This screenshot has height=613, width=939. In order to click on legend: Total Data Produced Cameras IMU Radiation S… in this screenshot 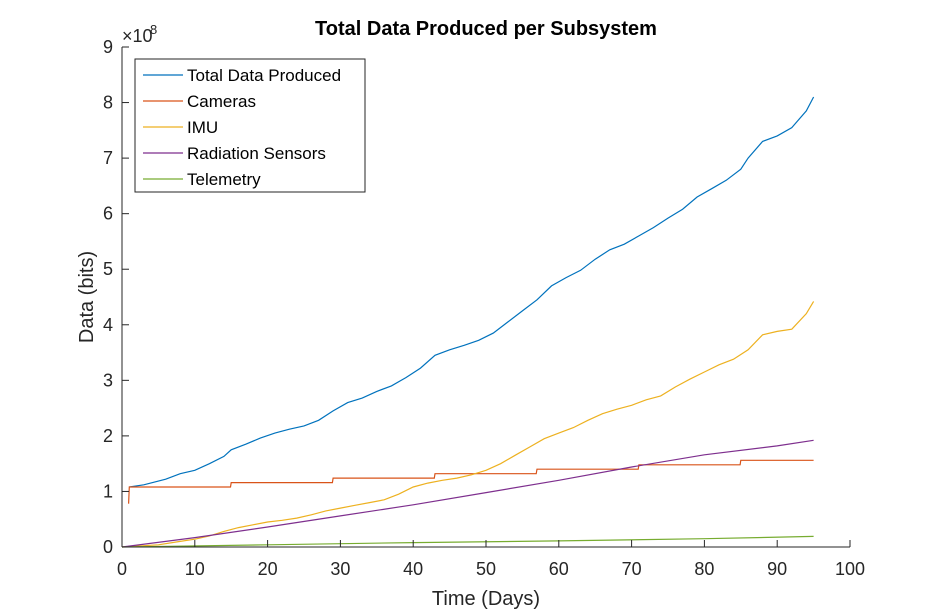, I will do `click(250, 125)`.